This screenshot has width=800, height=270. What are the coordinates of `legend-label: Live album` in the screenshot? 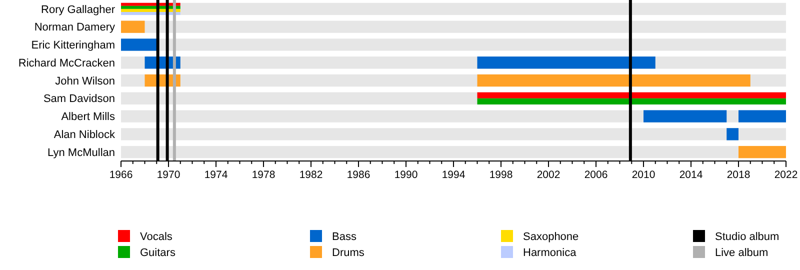 It's located at (741, 252).